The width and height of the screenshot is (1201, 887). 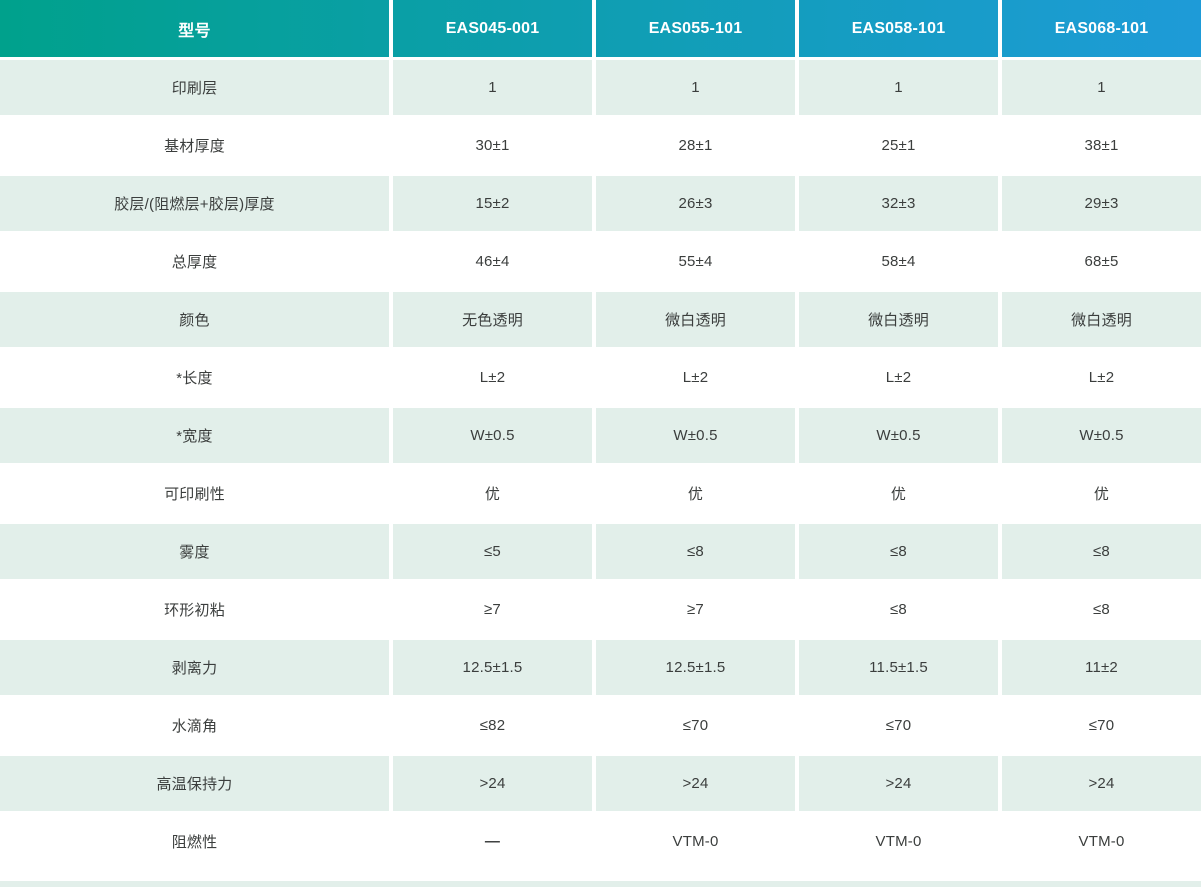 I want to click on next-row-partial-strip, so click(x=600, y=884).